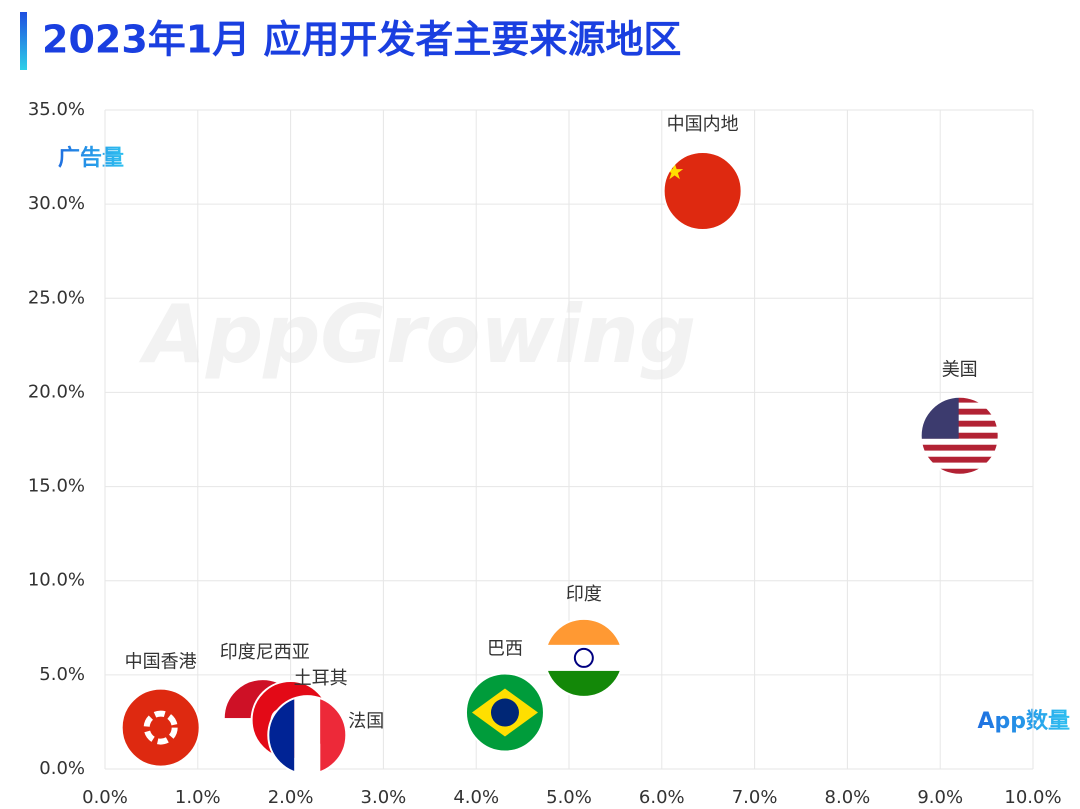 The width and height of the screenshot is (1080, 809). What do you see at coordinates (62, 768) in the screenshot?
I see `y-tick-label: 0.0%` at bounding box center [62, 768].